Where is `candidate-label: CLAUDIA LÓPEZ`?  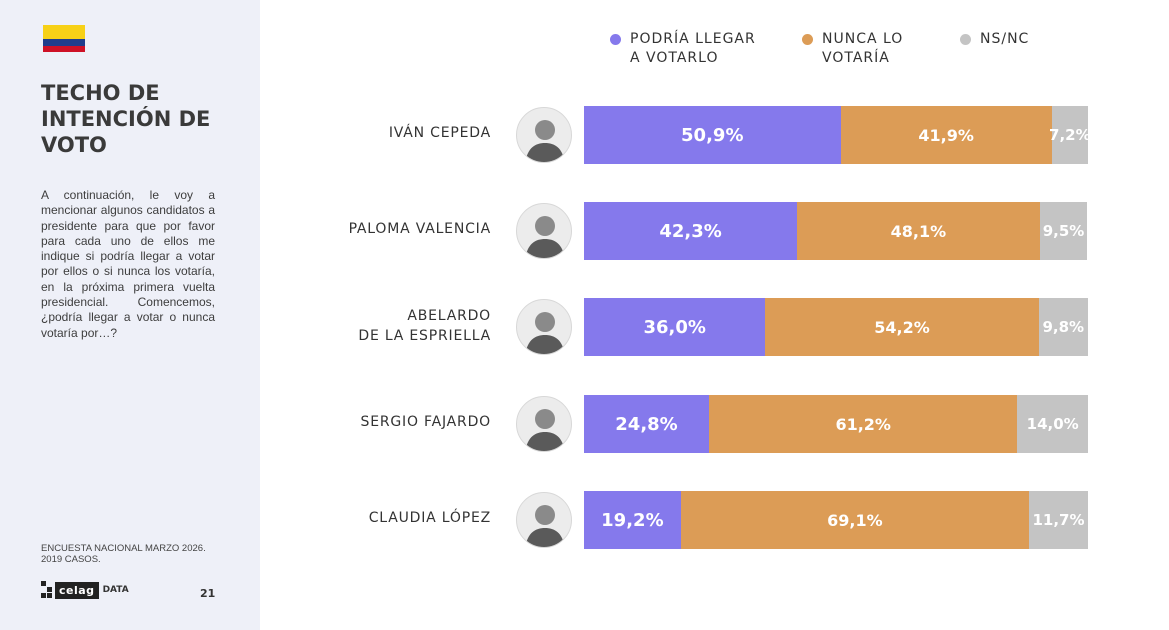 candidate-label: CLAUDIA LÓPEZ is located at coordinates (429, 518).